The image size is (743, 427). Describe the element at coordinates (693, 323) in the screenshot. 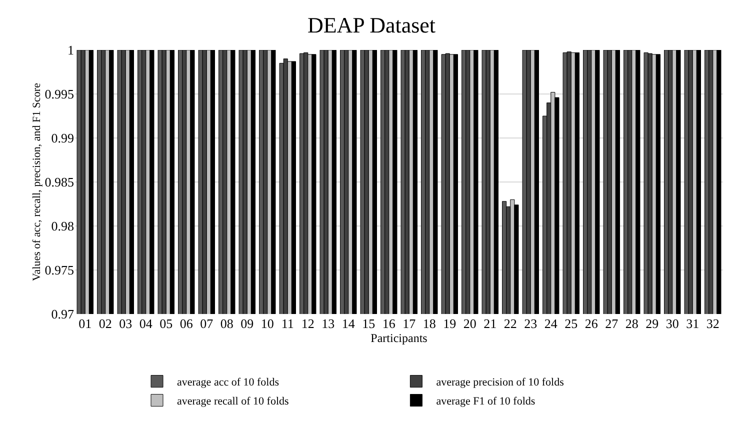

I see `x-tick-label: 31` at that location.